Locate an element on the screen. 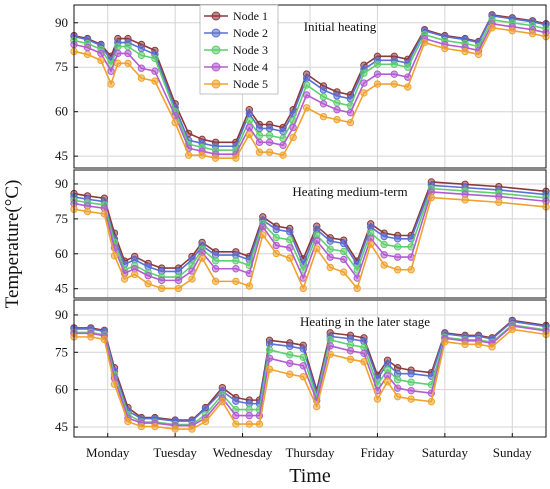 The height and width of the screenshot is (489, 550). legend-label: Node 5 is located at coordinates (250, 84).